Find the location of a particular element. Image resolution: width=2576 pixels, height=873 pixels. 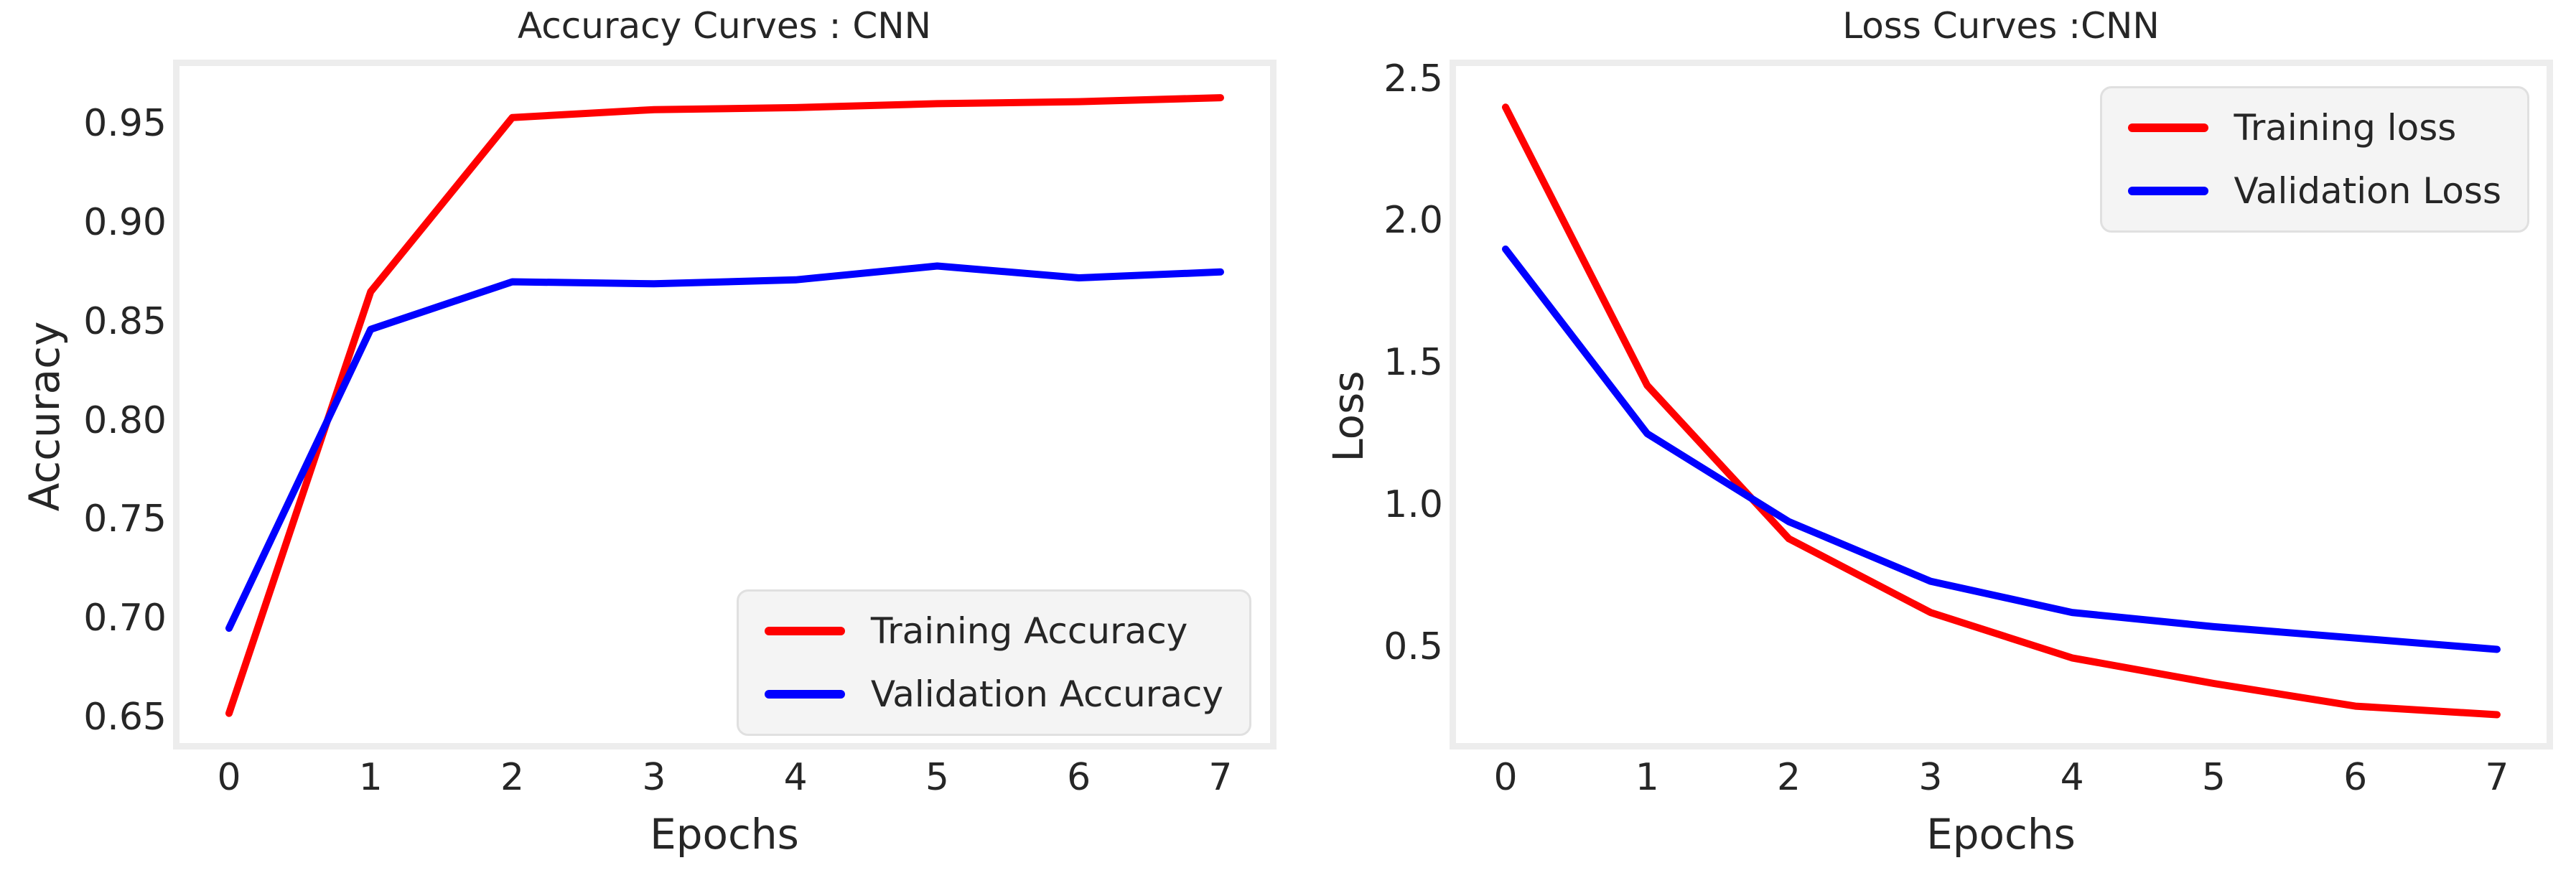

chart-title: Accuracy Curves : CNN is located at coordinates (724, 26).